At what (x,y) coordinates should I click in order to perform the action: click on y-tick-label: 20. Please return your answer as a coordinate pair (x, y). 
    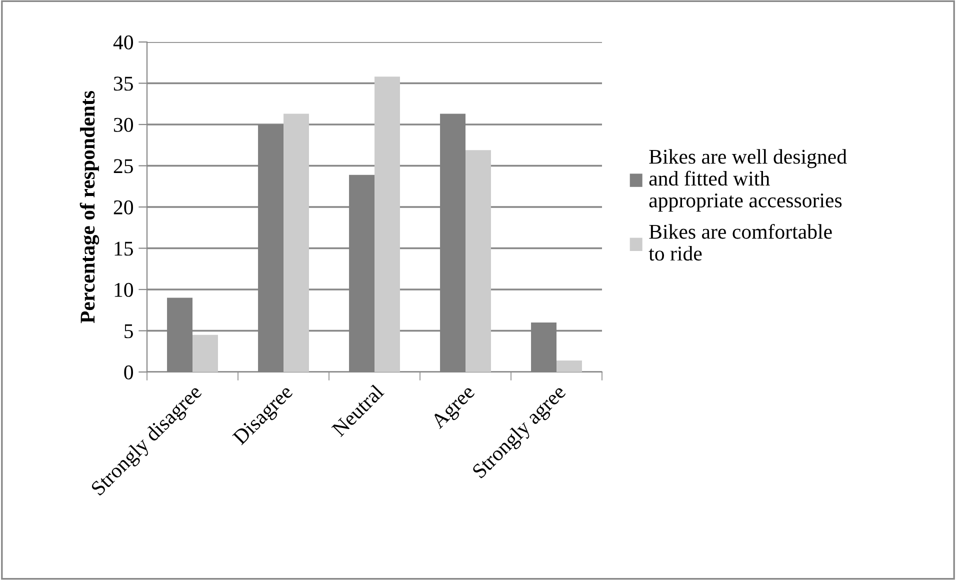
    Looking at the image, I should click on (124, 207).